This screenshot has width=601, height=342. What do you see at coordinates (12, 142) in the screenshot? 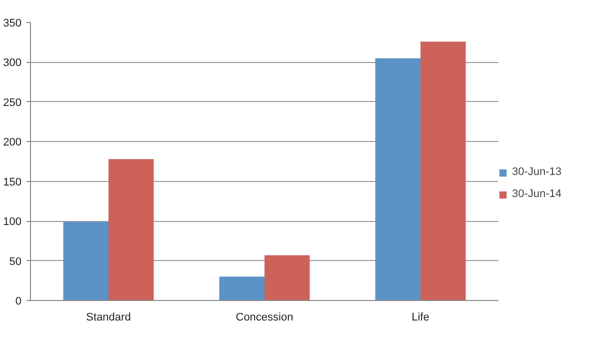
I see `y-tick-label: 200` at bounding box center [12, 142].